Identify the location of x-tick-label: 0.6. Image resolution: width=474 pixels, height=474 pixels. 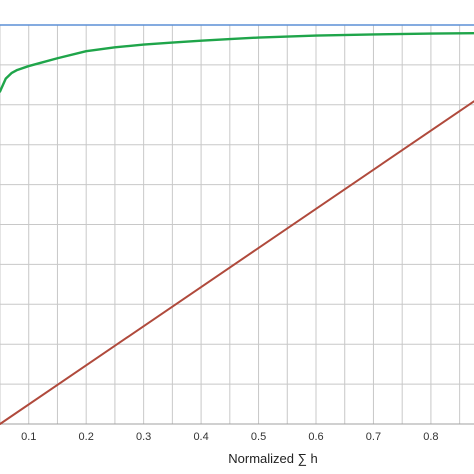
(315, 437).